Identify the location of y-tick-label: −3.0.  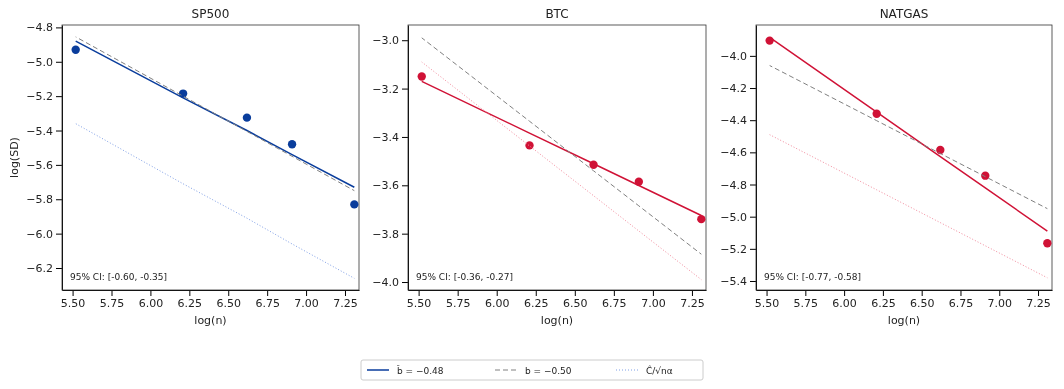
(385, 41).